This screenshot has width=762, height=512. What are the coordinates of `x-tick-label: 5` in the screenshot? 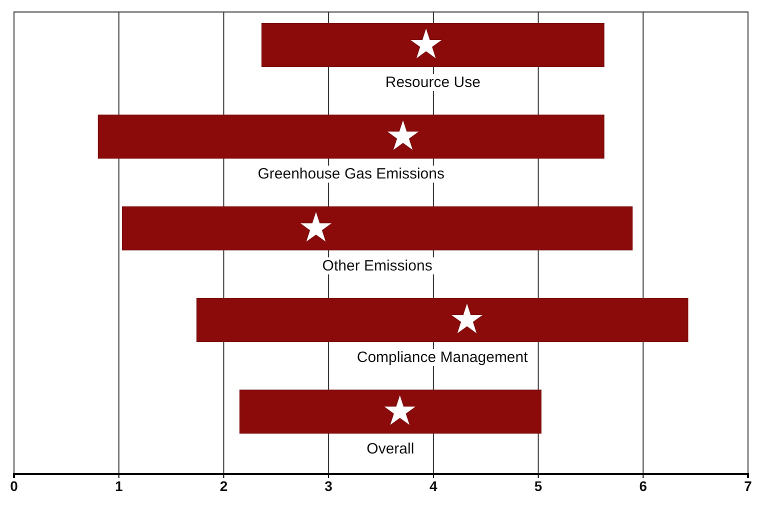 It's located at (538, 486).